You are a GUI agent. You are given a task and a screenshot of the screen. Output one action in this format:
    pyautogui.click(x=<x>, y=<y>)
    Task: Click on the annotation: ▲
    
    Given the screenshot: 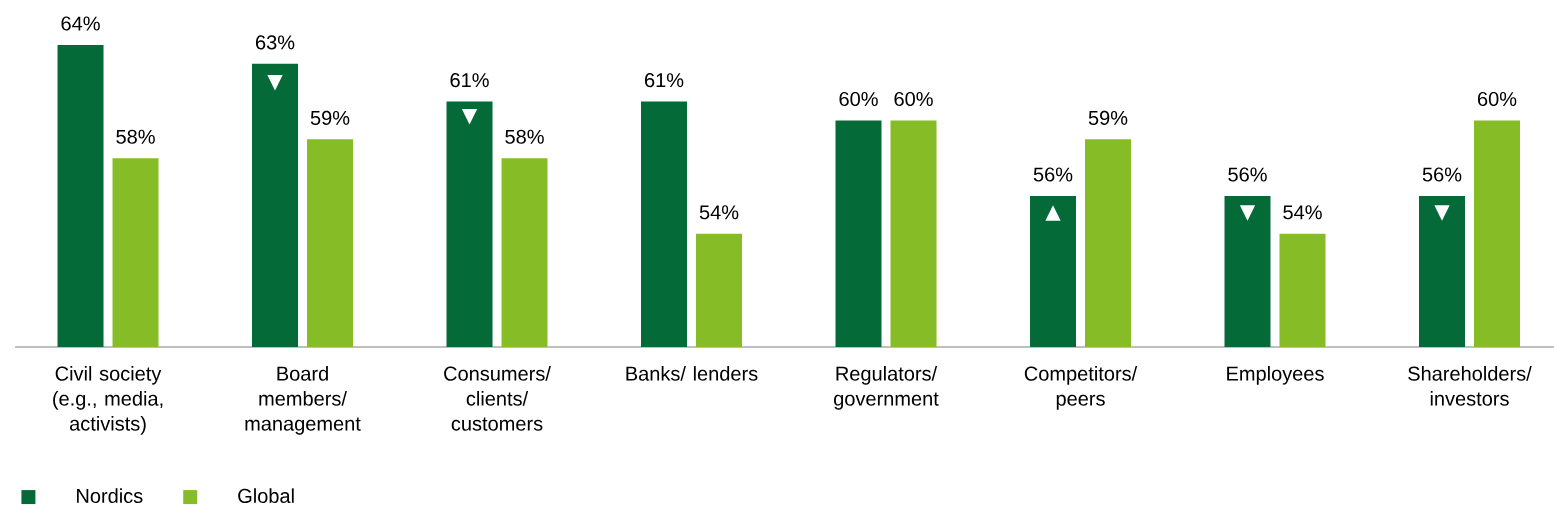 What is the action you would take?
    pyautogui.click(x=1053, y=213)
    